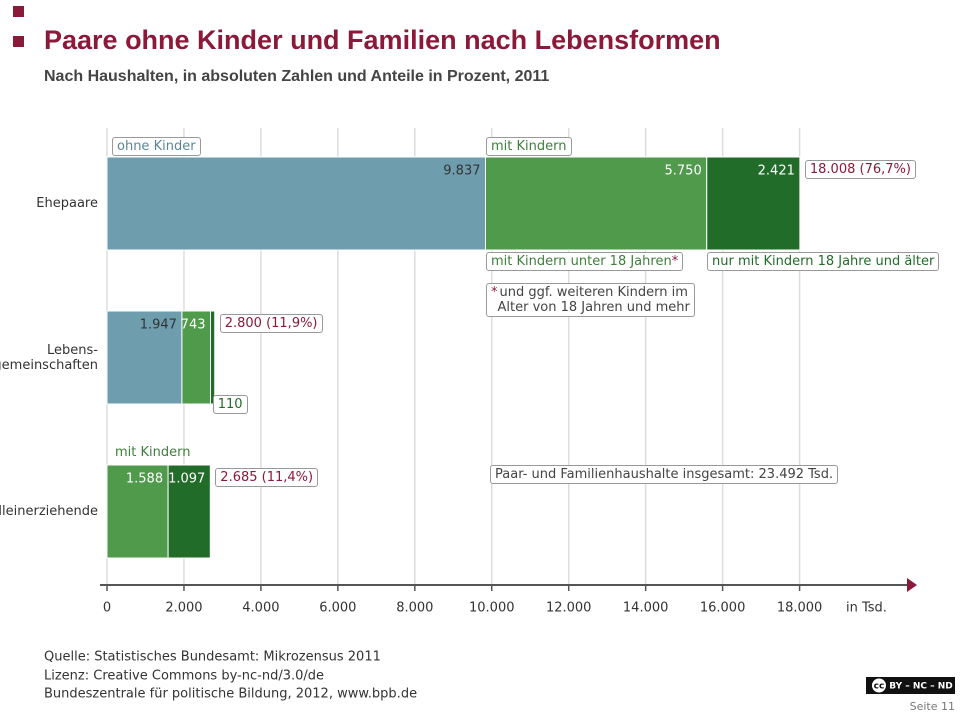 The width and height of the screenshot is (960, 714). Describe the element at coordinates (193, 325) in the screenshot. I see `value-label: 743` at that location.